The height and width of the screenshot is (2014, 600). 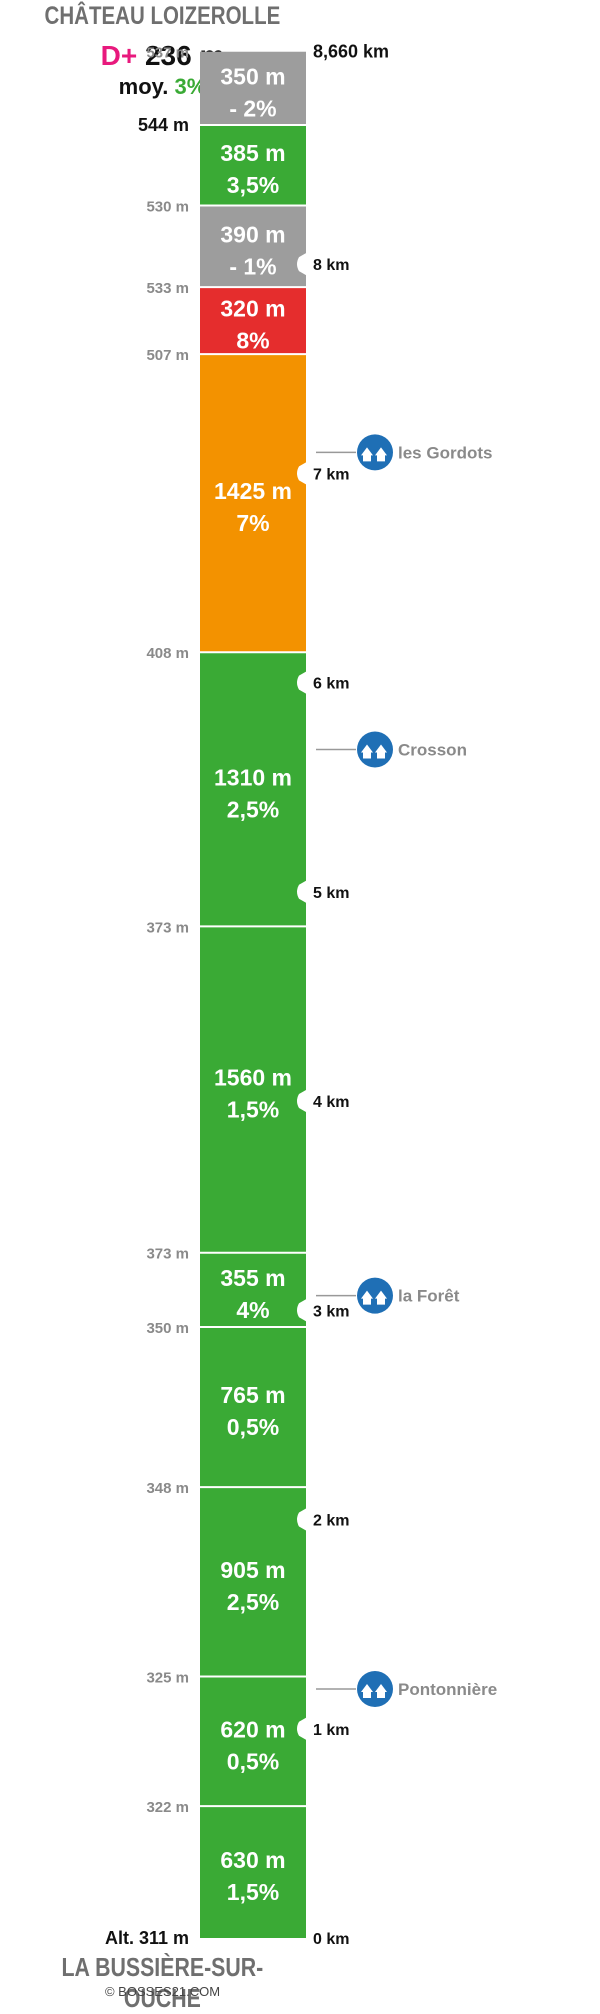 I want to click on total-distance-label: 8,660 km, so click(x=351, y=52).